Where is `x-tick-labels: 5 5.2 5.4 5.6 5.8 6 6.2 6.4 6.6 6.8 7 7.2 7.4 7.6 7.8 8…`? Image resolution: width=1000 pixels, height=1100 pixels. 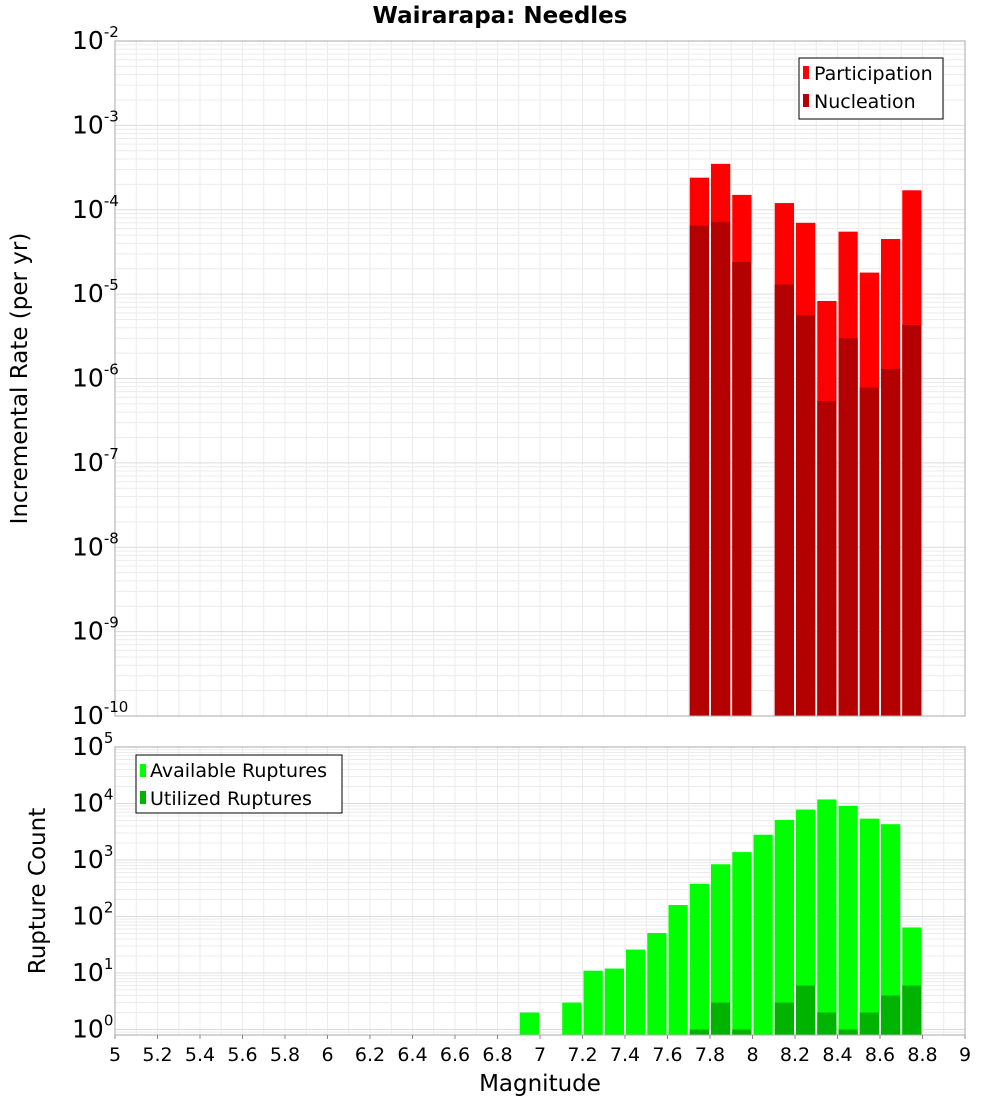 x-tick-labels: 5 5.2 5.4 5.6 5.8 6 6.2 6.4 6.6 6.8 7 7.2 7.4 7.6 7.8 8… is located at coordinates (540, 1050).